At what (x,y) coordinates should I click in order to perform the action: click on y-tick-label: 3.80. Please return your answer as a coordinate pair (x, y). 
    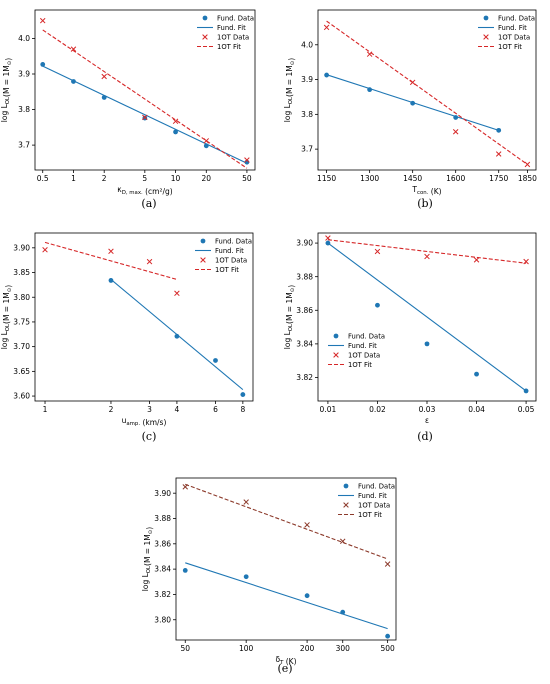
    Looking at the image, I should click on (21, 297).